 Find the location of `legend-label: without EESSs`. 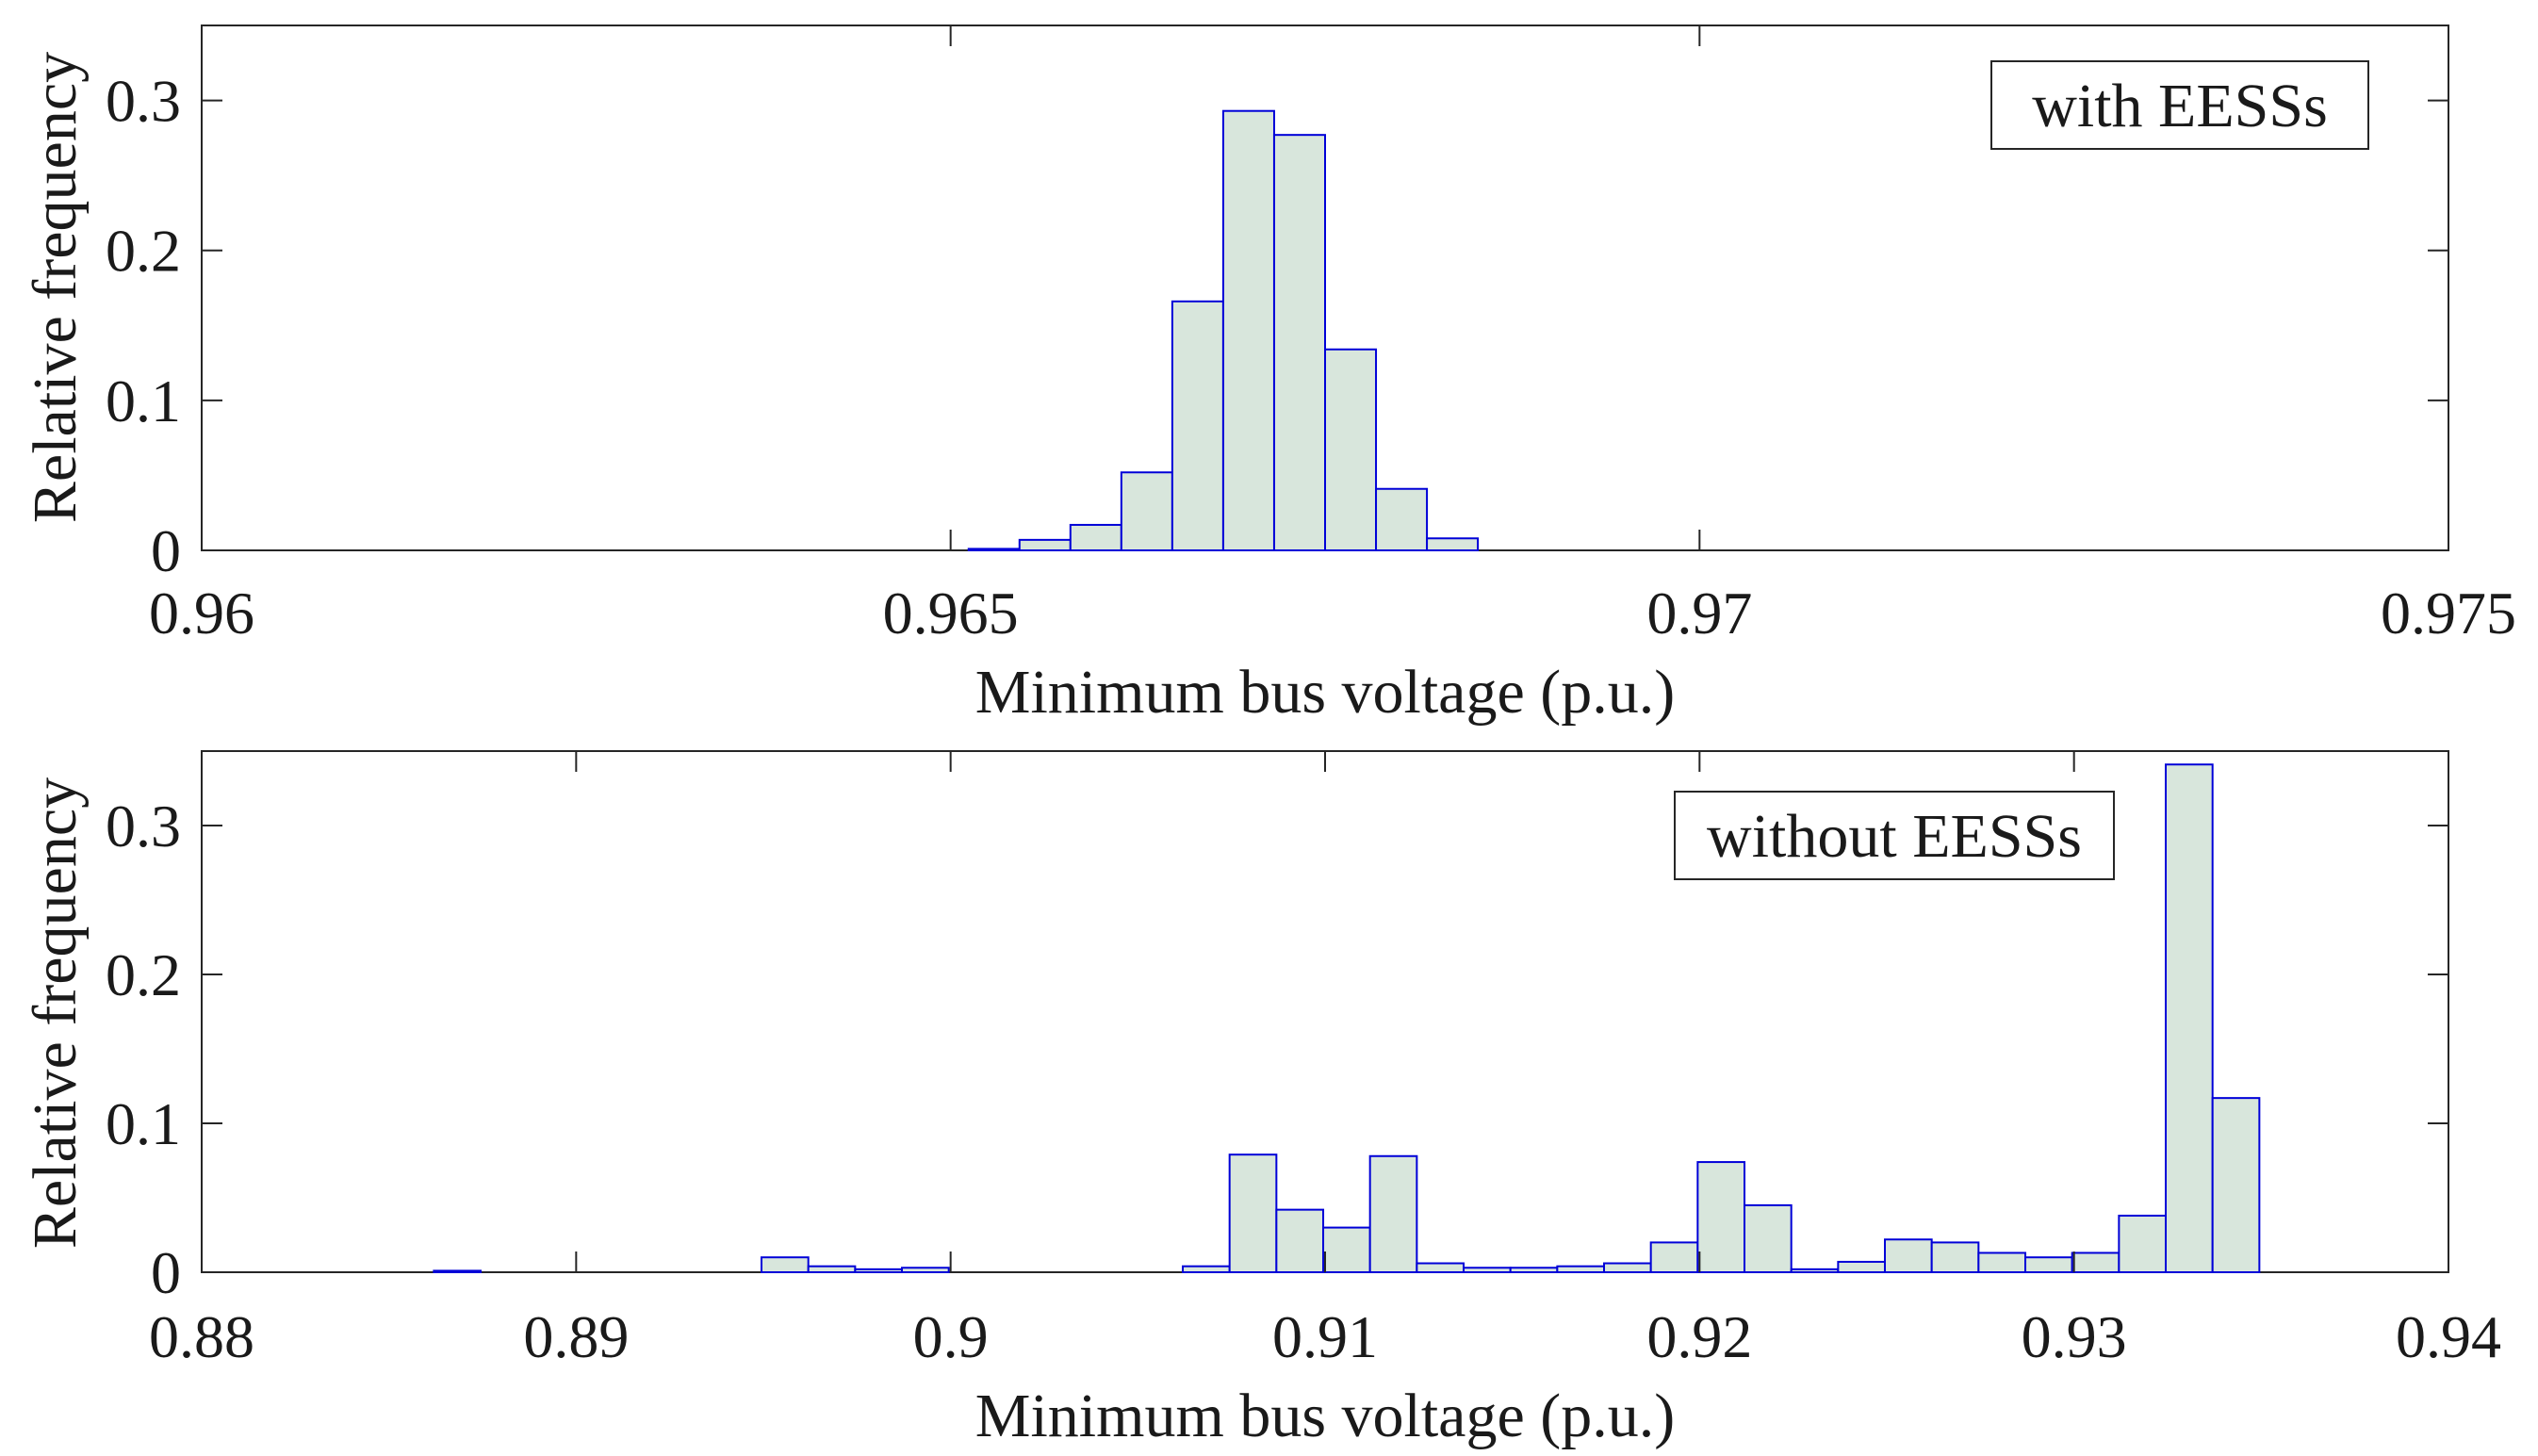

legend-label: without EESSs is located at coordinates (1894, 836).